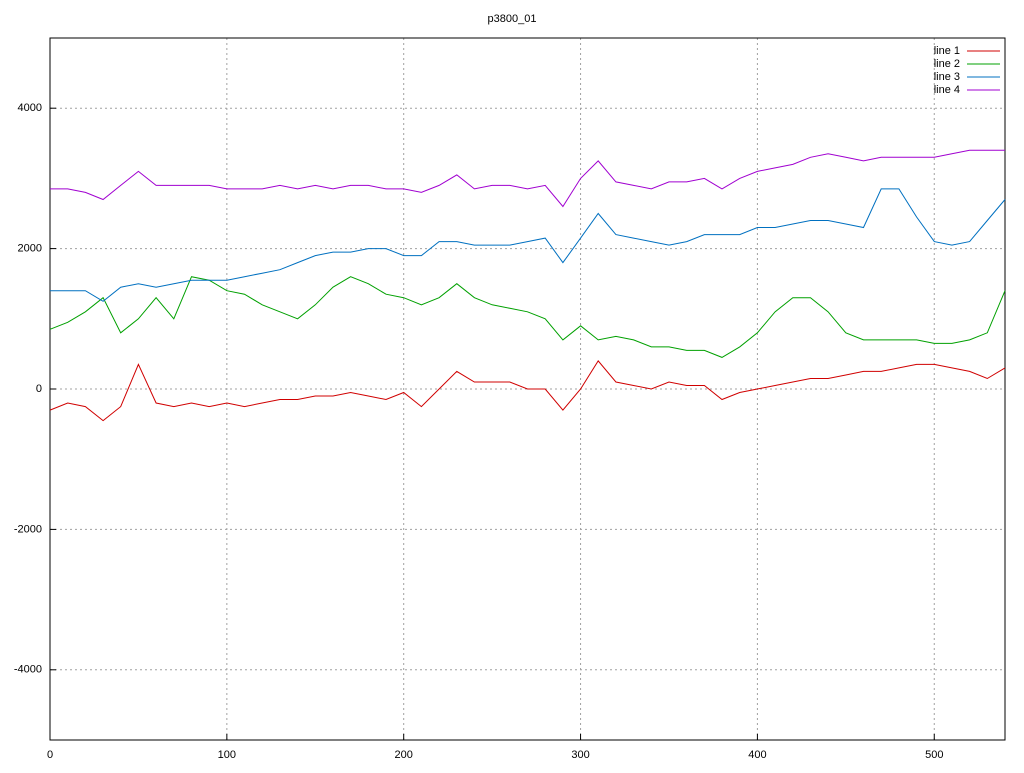 The image size is (1024, 773). What do you see at coordinates (512, 19) in the screenshot?
I see `chart-title: p3800_01` at bounding box center [512, 19].